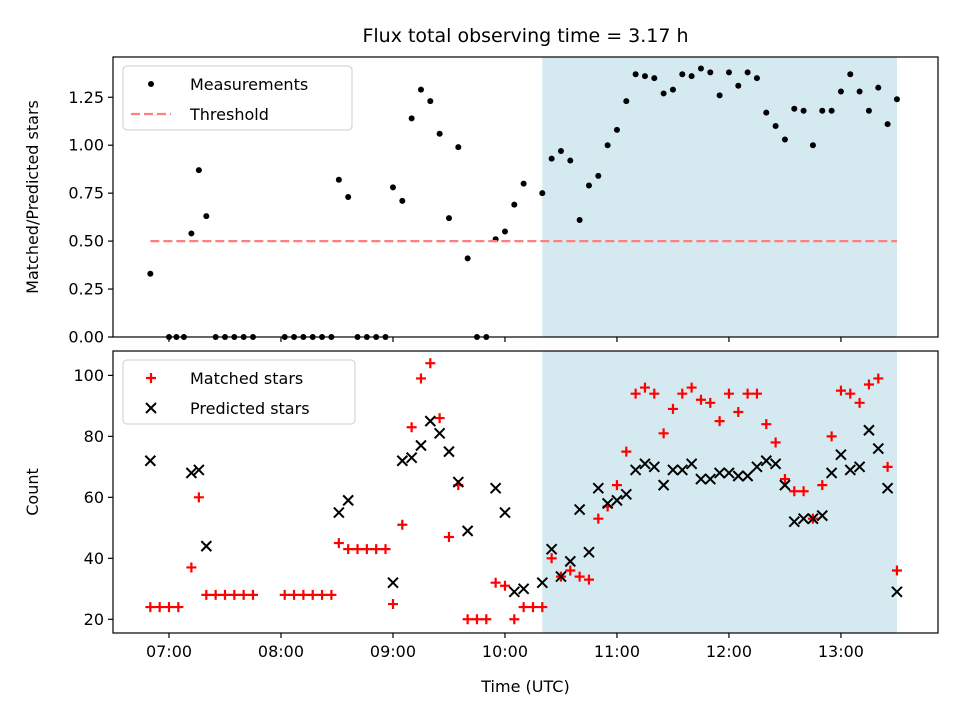 Image resolution: width=960 pixels, height=724 pixels. I want to click on chart-title: Flux total observing time = 3.17 h, so click(525, 36).